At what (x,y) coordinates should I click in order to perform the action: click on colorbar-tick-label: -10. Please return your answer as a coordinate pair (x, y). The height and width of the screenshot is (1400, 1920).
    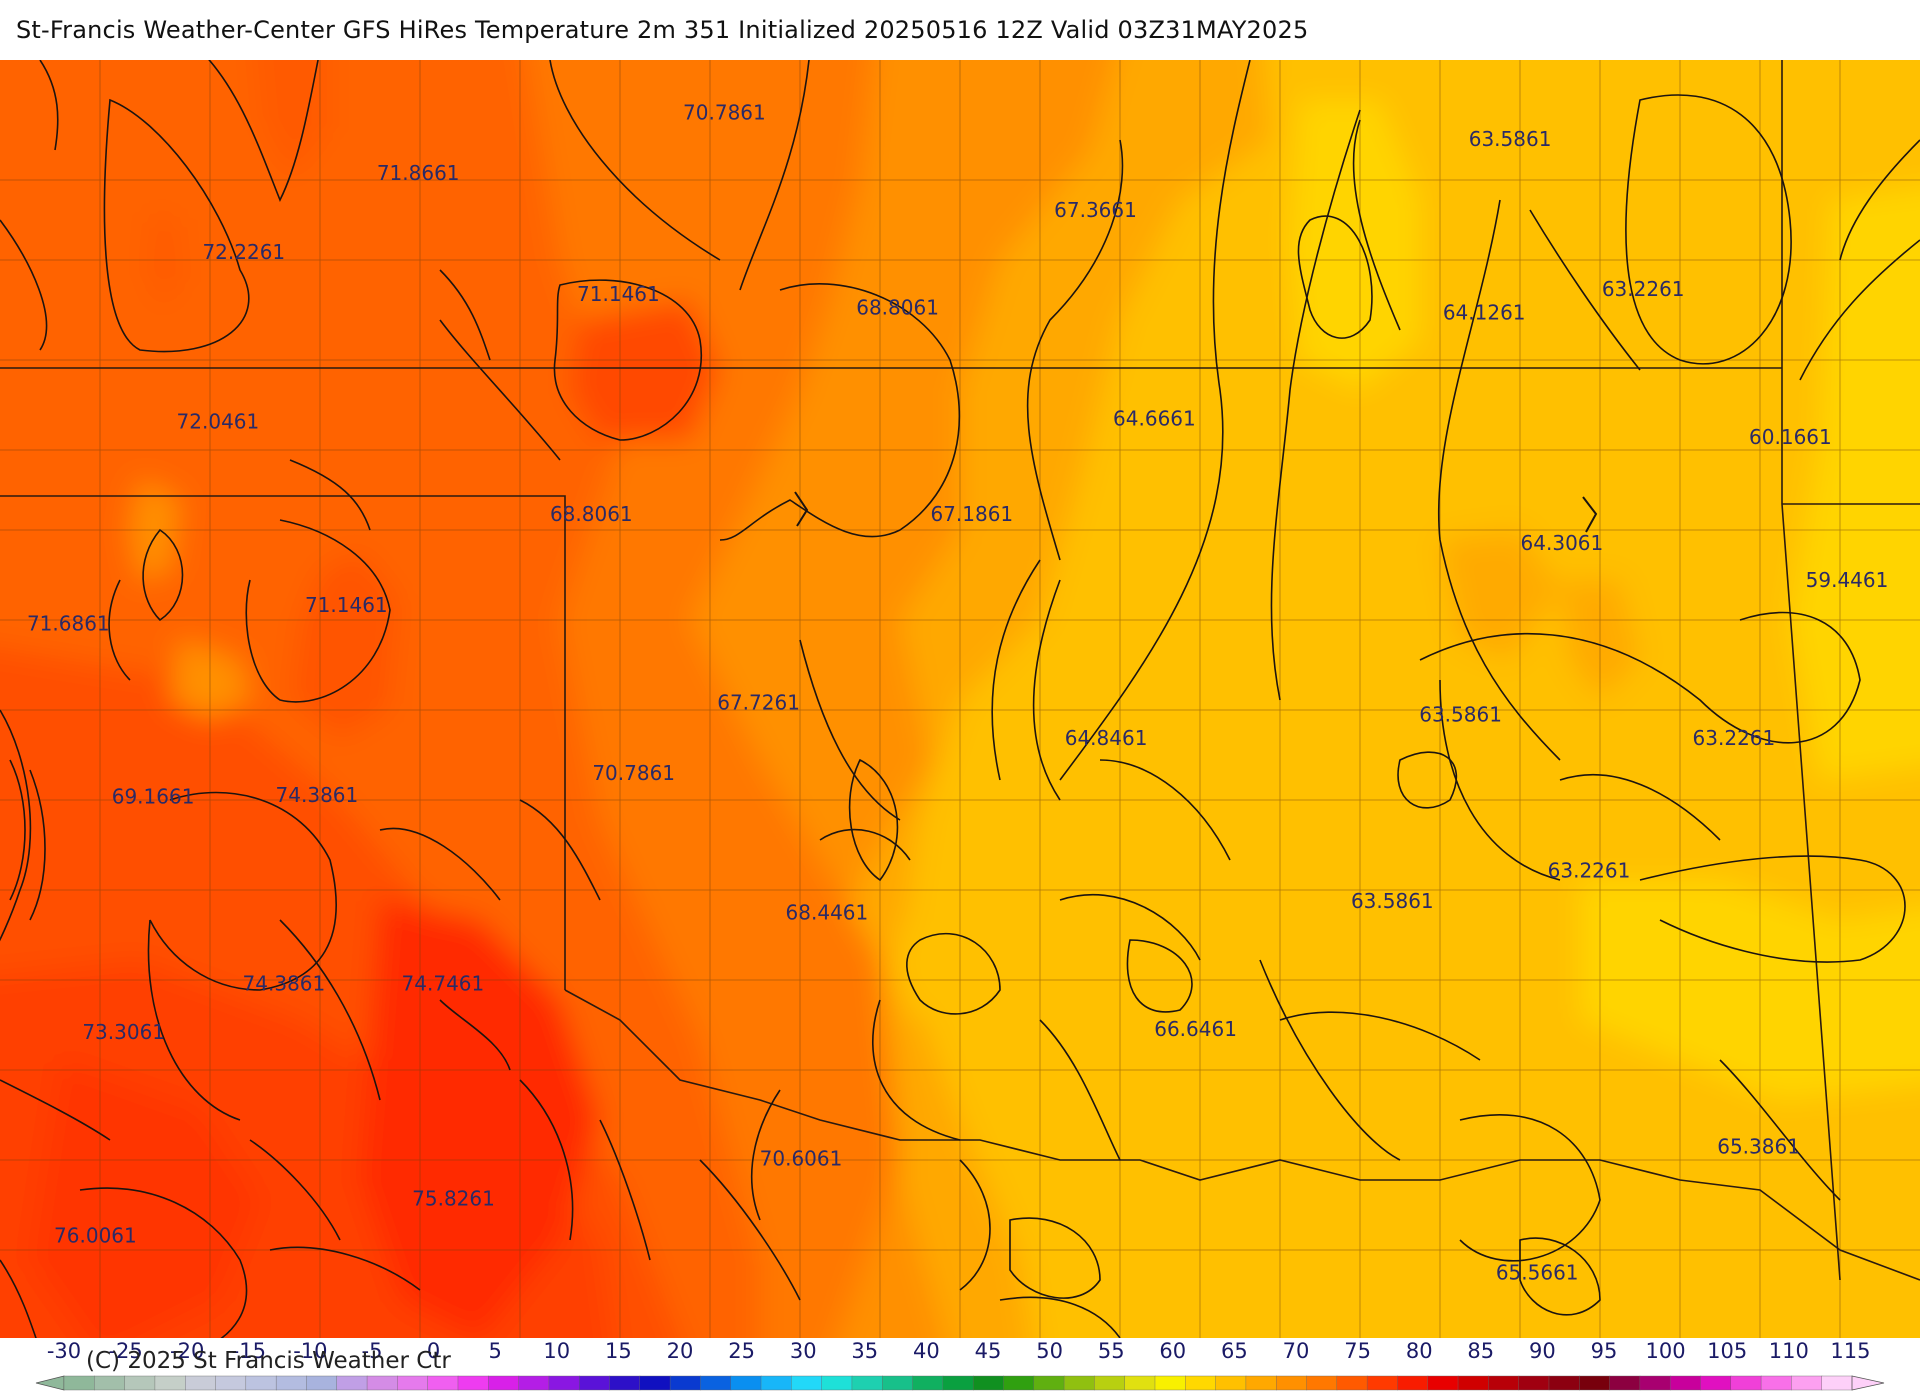
    Looking at the image, I should click on (310, 1351).